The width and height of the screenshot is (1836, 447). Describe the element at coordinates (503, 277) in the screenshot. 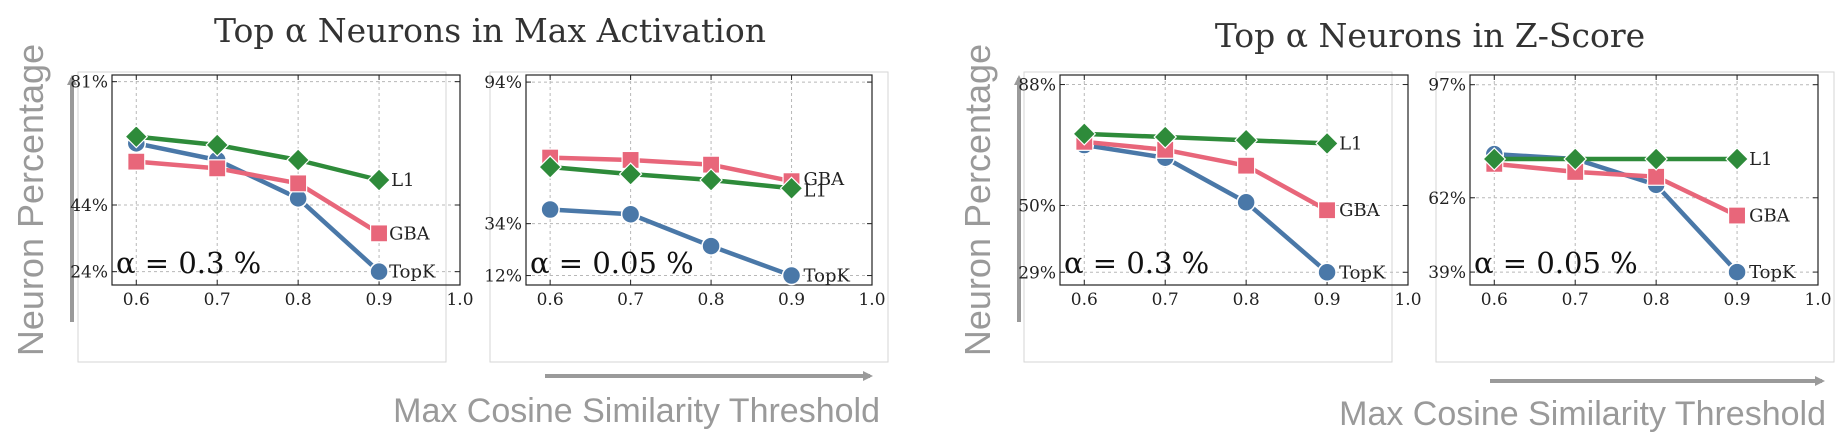

I see `y-tick-label: 12%` at that location.